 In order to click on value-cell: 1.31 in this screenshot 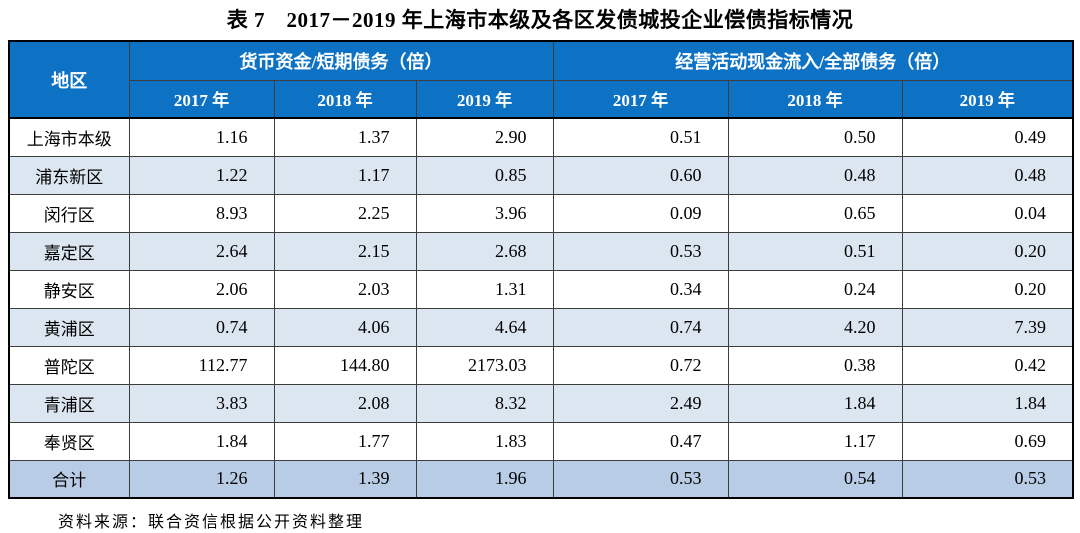, I will do `click(484, 289)`.